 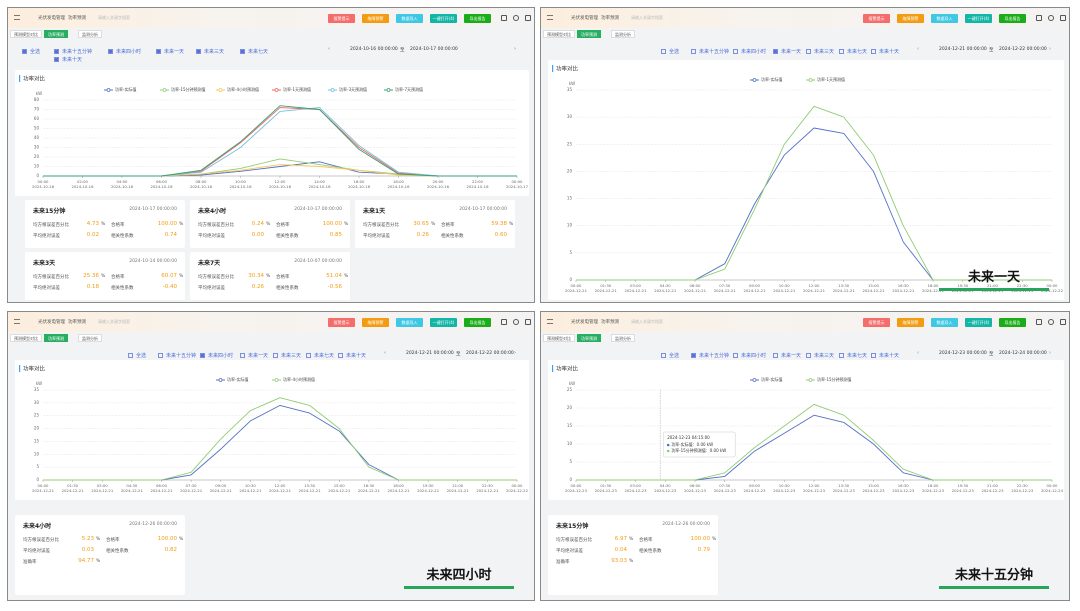 What do you see at coordinates (1023, 353) in the screenshot?
I see `date-to: 2024-12-24 00:00:00` at bounding box center [1023, 353].